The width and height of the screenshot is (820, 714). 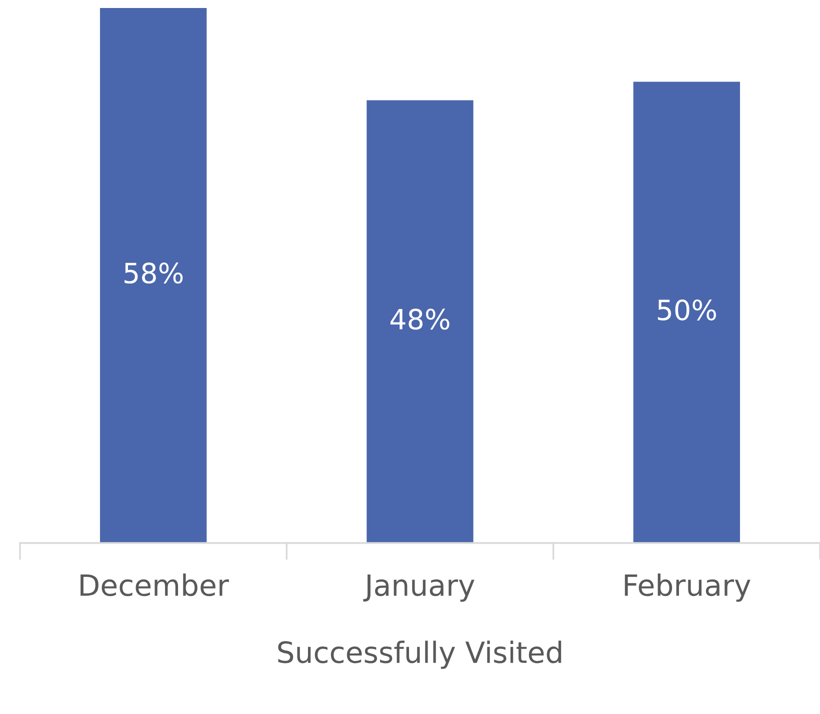 I want to click on x-axis-title: Successfully Visited, so click(x=420, y=654).